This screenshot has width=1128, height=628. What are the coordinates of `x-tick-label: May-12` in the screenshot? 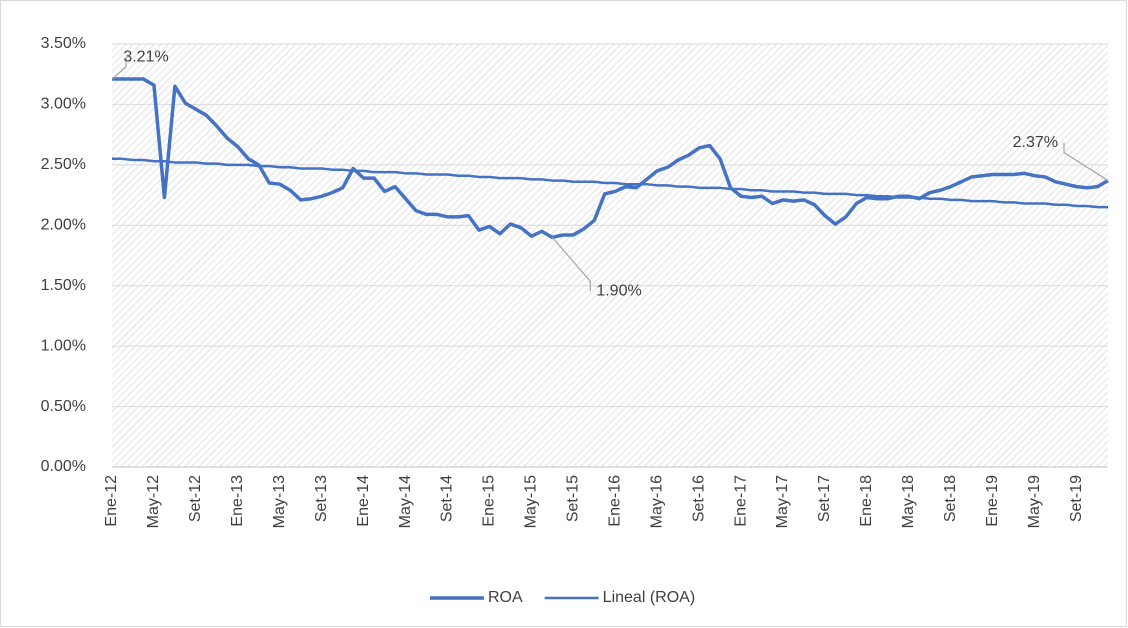 It's located at (153, 501).